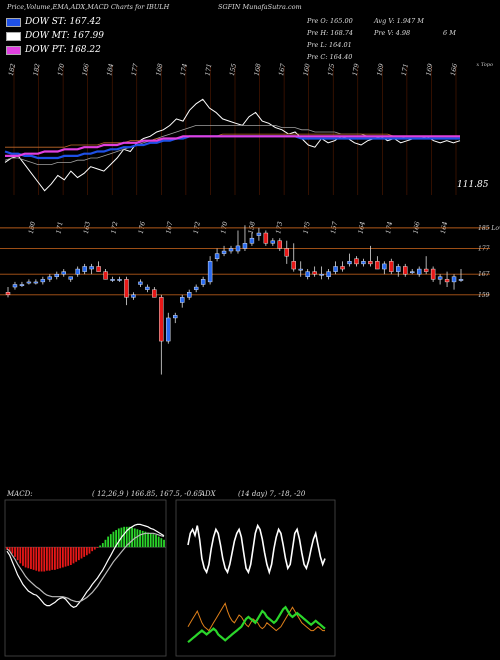  What do you see at coordinates (256, 549) in the screenshot?
I see `adx-series-line` at bounding box center [256, 549].